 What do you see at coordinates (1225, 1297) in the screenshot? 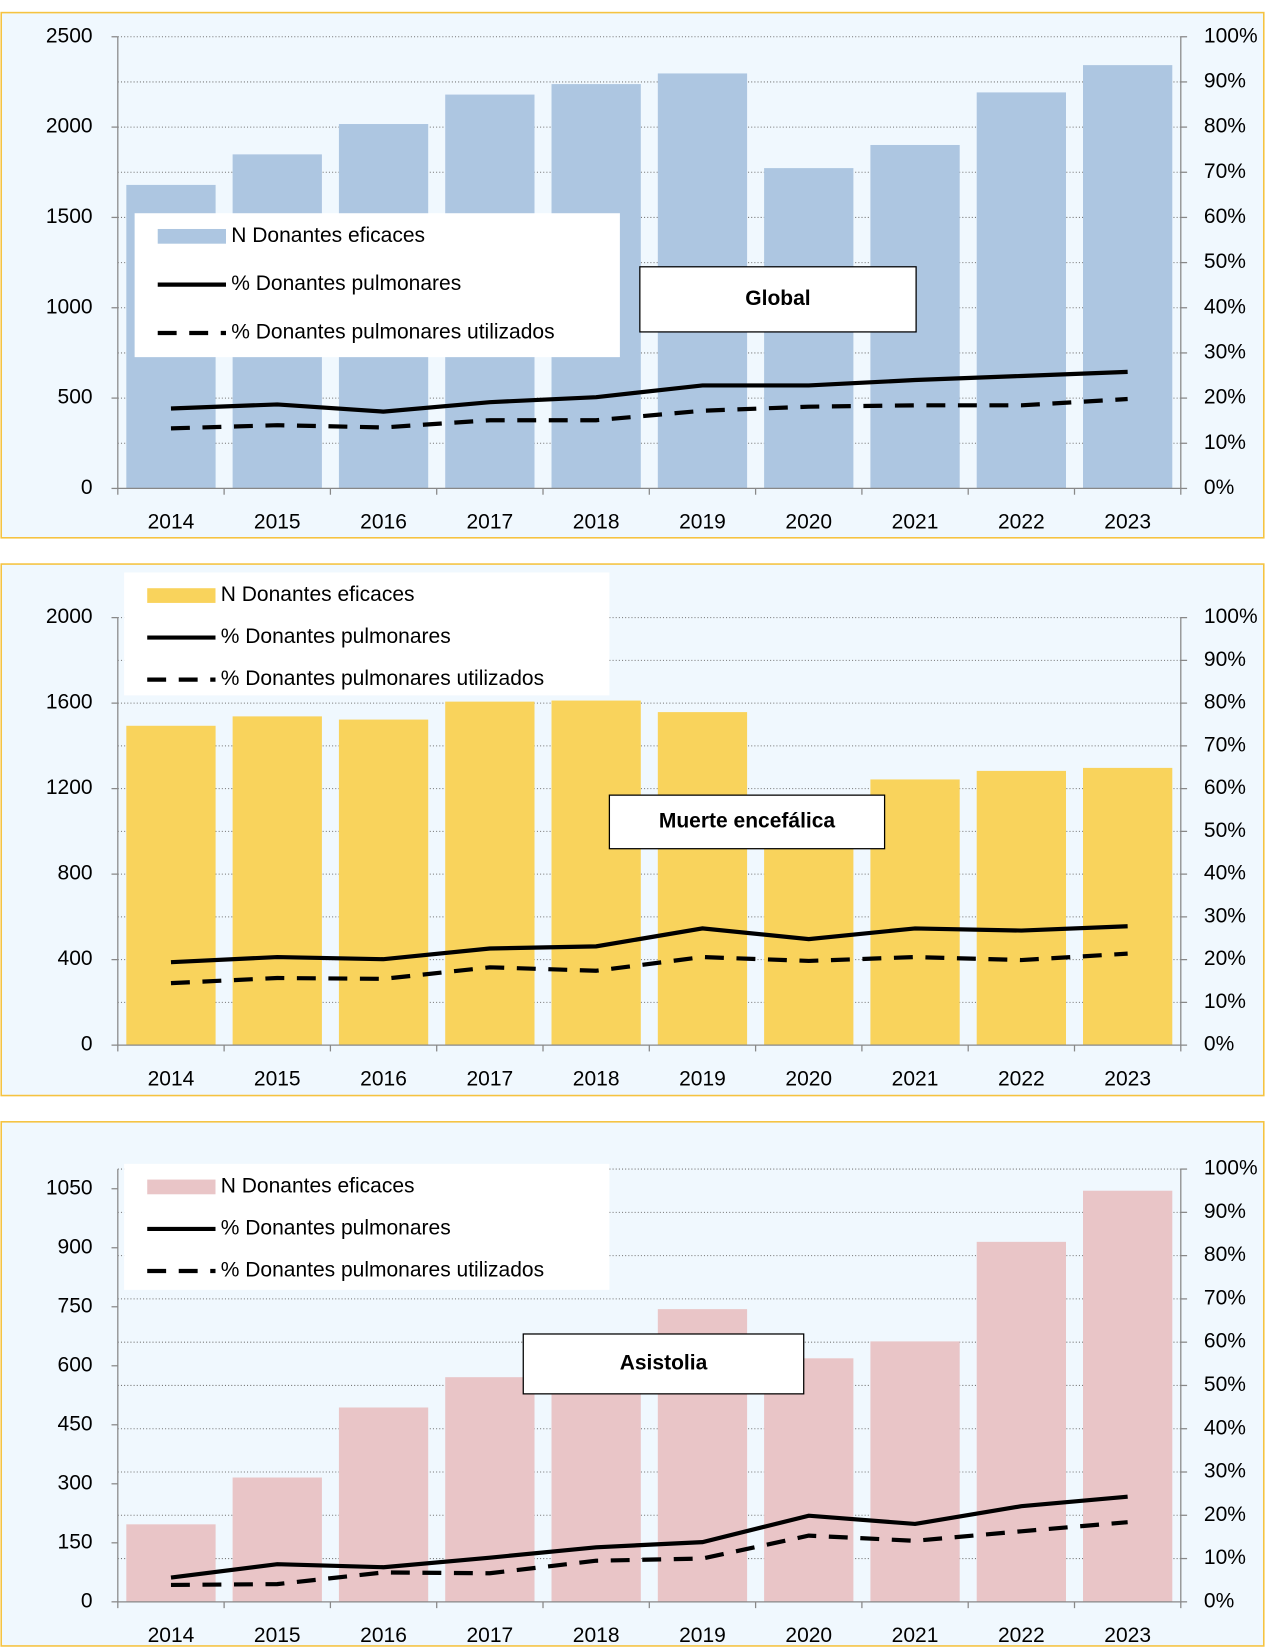
I see `y2-tick-label: 70%` at bounding box center [1225, 1297].